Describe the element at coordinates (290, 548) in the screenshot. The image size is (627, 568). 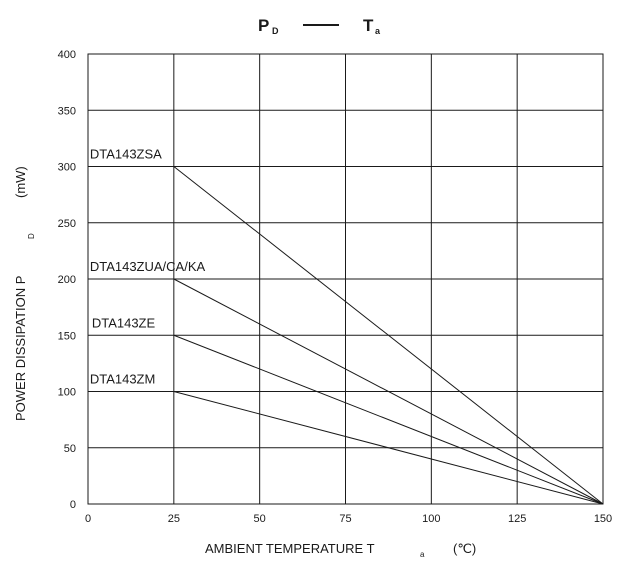
I see `x-axis-label-text: AMBIENT TEMPERATURE T` at that location.